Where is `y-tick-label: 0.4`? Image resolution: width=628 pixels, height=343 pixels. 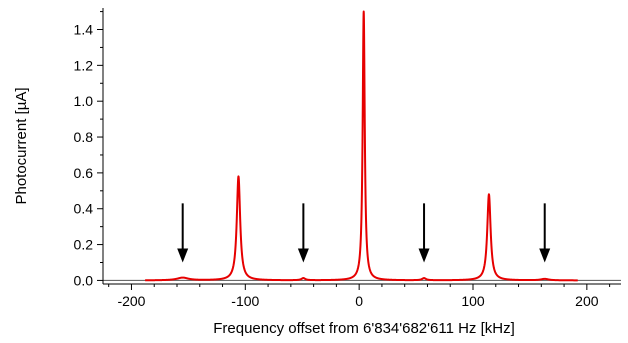
y-tick-label: 0.4 is located at coordinates (84, 209).